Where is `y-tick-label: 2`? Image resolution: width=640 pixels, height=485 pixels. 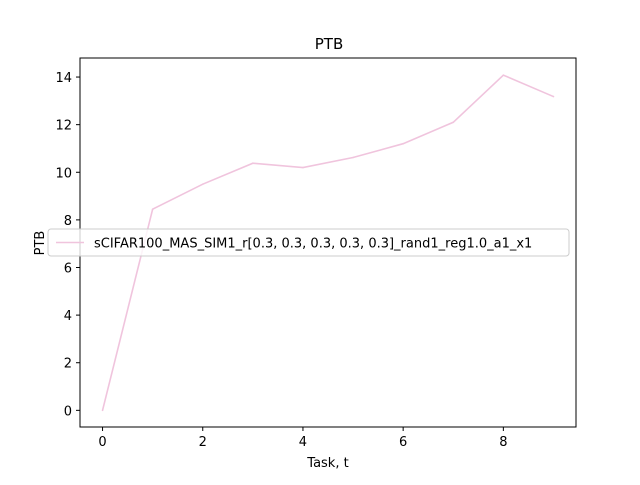
y-tick-label: 2 is located at coordinates (68, 364).